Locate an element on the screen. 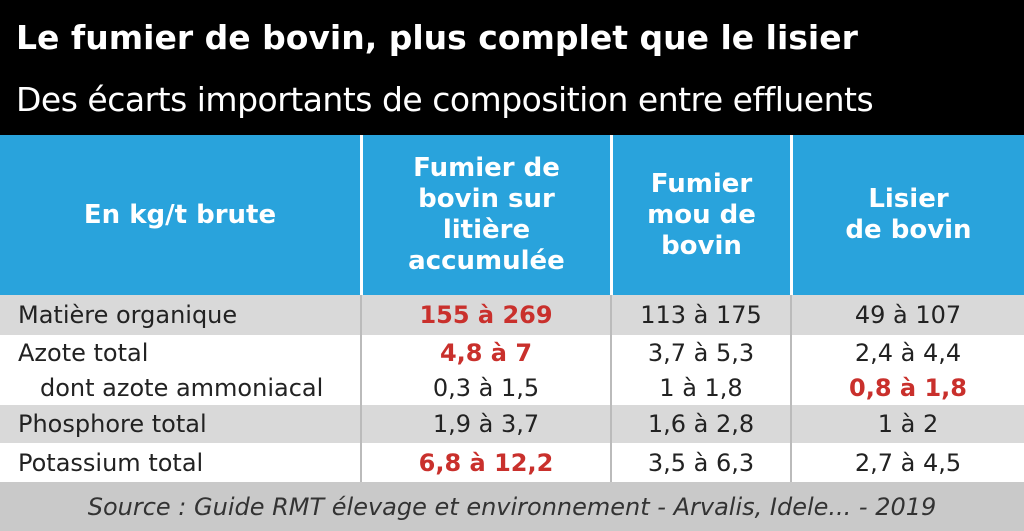  row-label: Matière organique is located at coordinates (128, 315).